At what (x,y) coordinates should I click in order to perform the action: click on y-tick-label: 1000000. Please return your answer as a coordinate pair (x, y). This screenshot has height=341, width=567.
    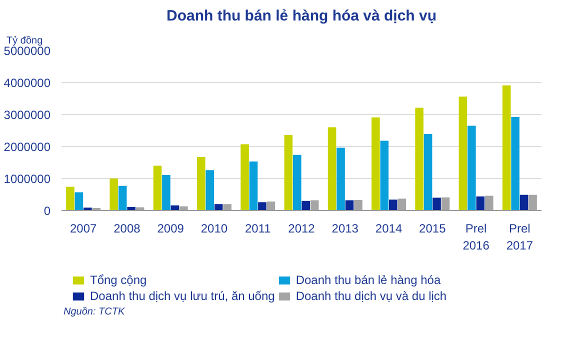
    Looking at the image, I should click on (27, 179).